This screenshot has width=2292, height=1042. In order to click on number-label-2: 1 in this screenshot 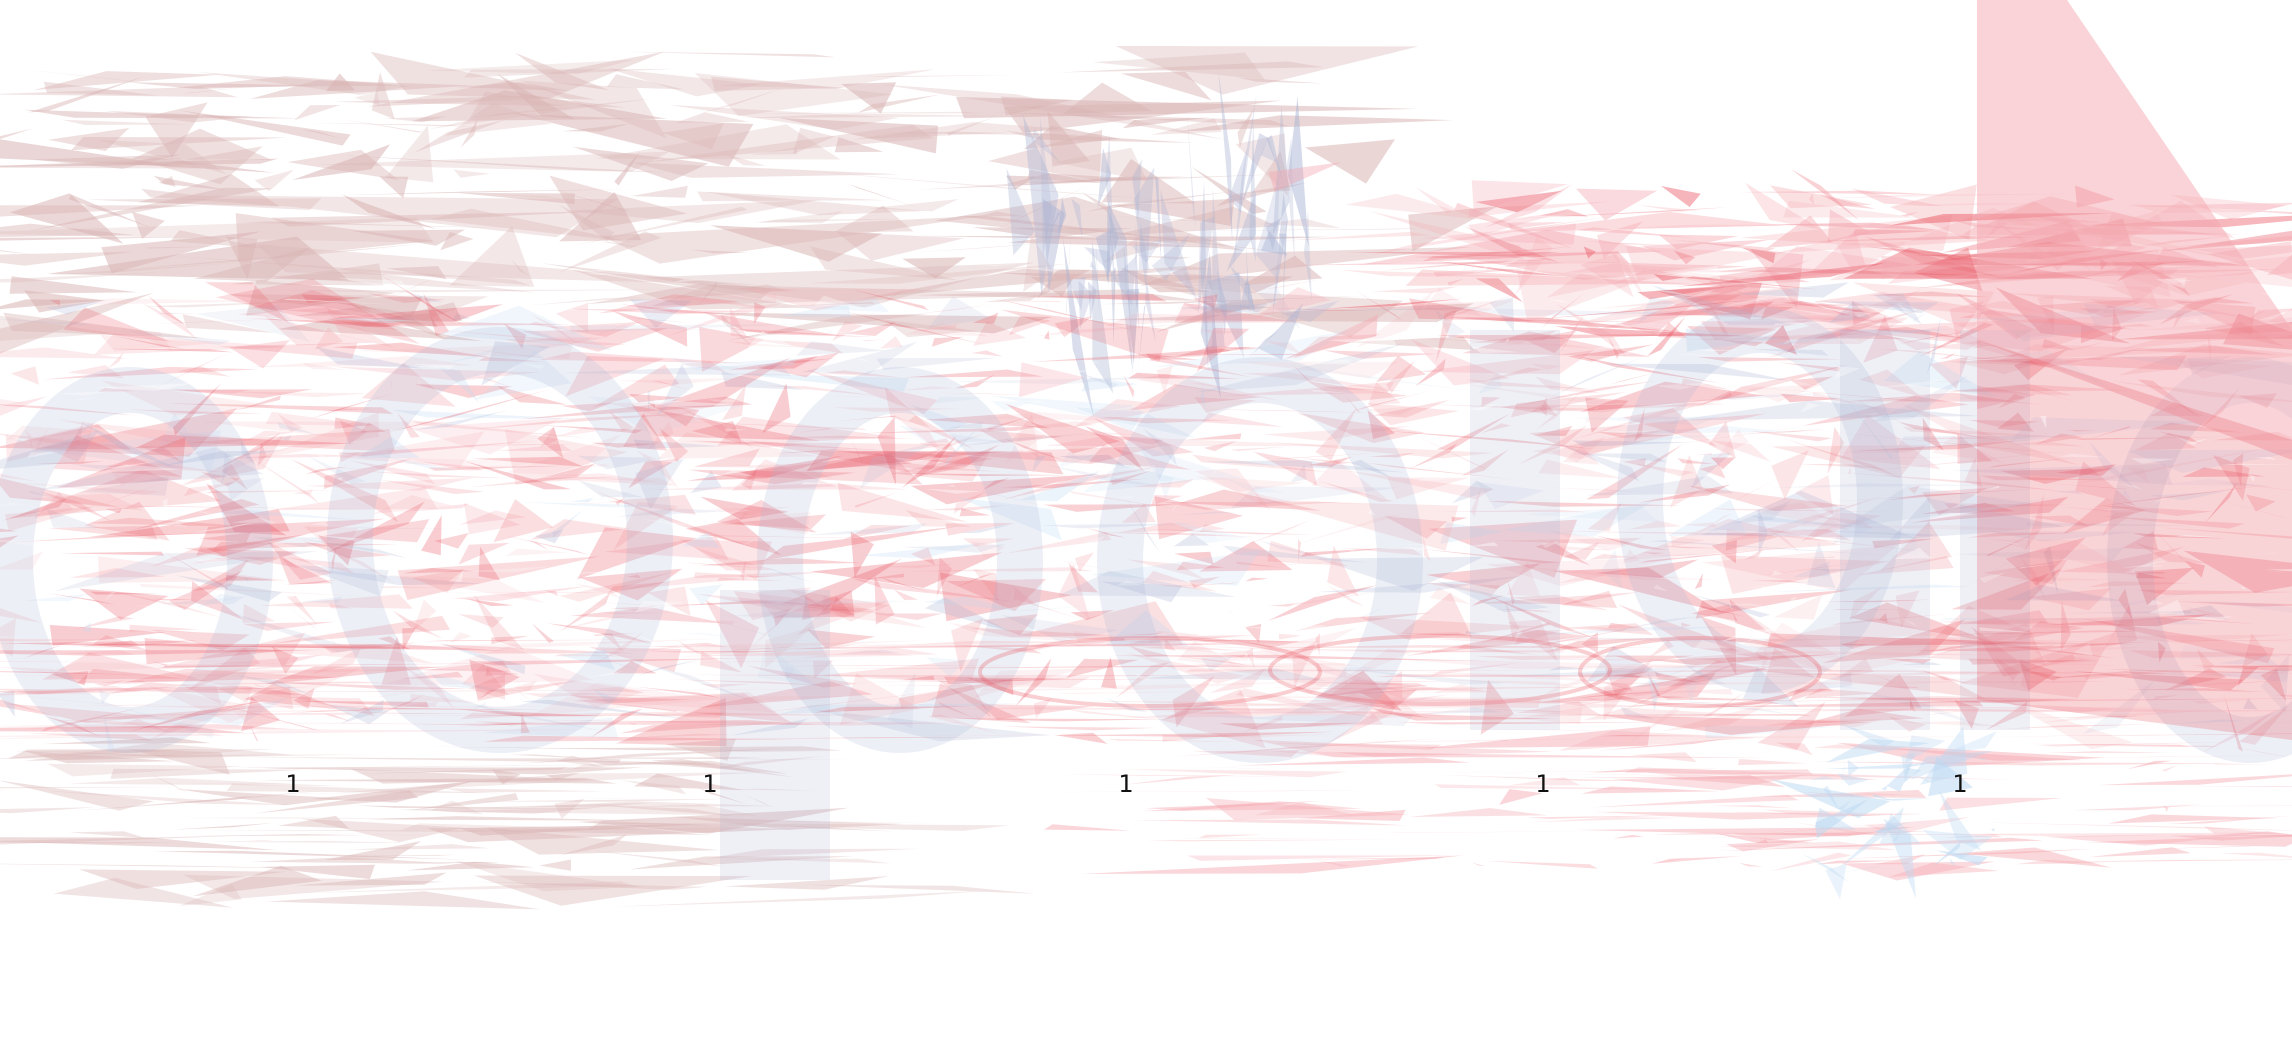, I will do `click(710, 784)`.